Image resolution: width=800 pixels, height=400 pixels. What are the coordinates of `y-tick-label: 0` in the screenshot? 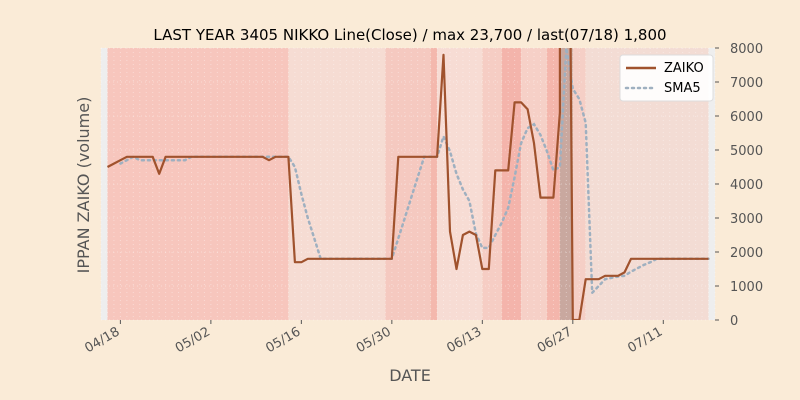 It's located at (734, 321).